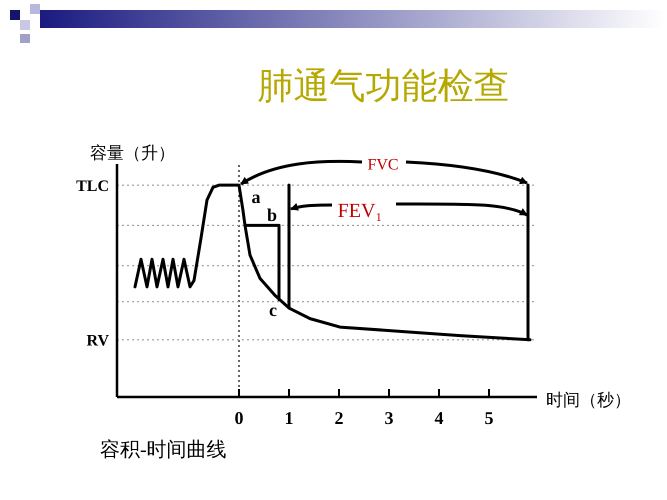  Describe the element at coordinates (389, 418) in the screenshot. I see `x-tick-label: 3` at that location.